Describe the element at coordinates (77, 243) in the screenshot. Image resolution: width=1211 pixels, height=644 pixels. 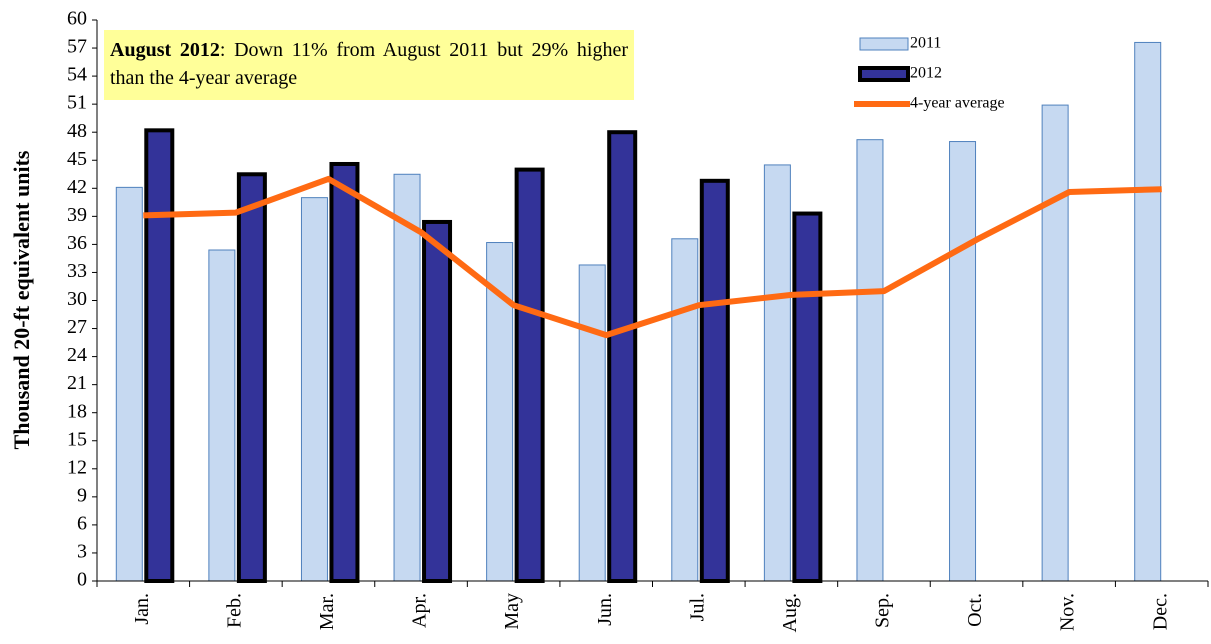
I see `y-tick-label: 36` at that location.